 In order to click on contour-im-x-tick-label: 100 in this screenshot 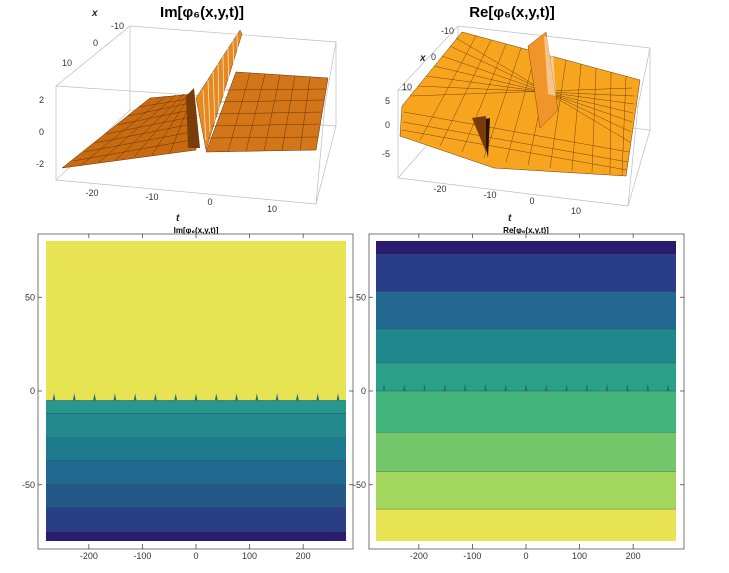, I will do `click(249, 556)`.